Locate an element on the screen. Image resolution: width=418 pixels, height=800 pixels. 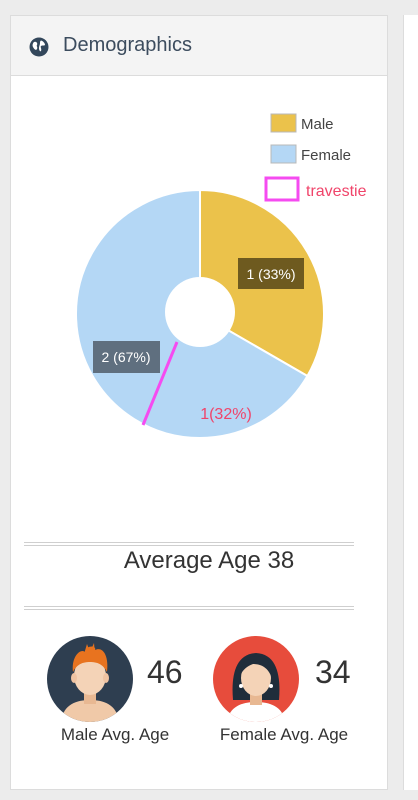
adjacent-panel-edge is located at coordinates (410, 402).